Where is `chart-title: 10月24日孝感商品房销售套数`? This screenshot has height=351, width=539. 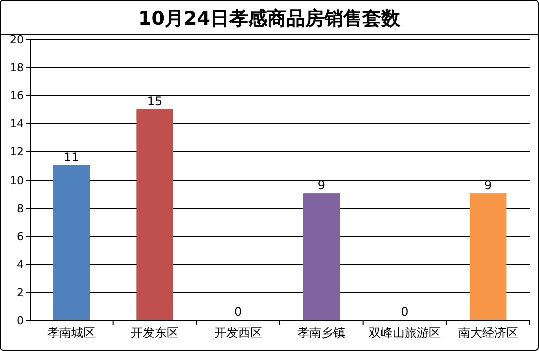 chart-title: 10月24日孝感商品房销售套数 is located at coordinates (270, 19).